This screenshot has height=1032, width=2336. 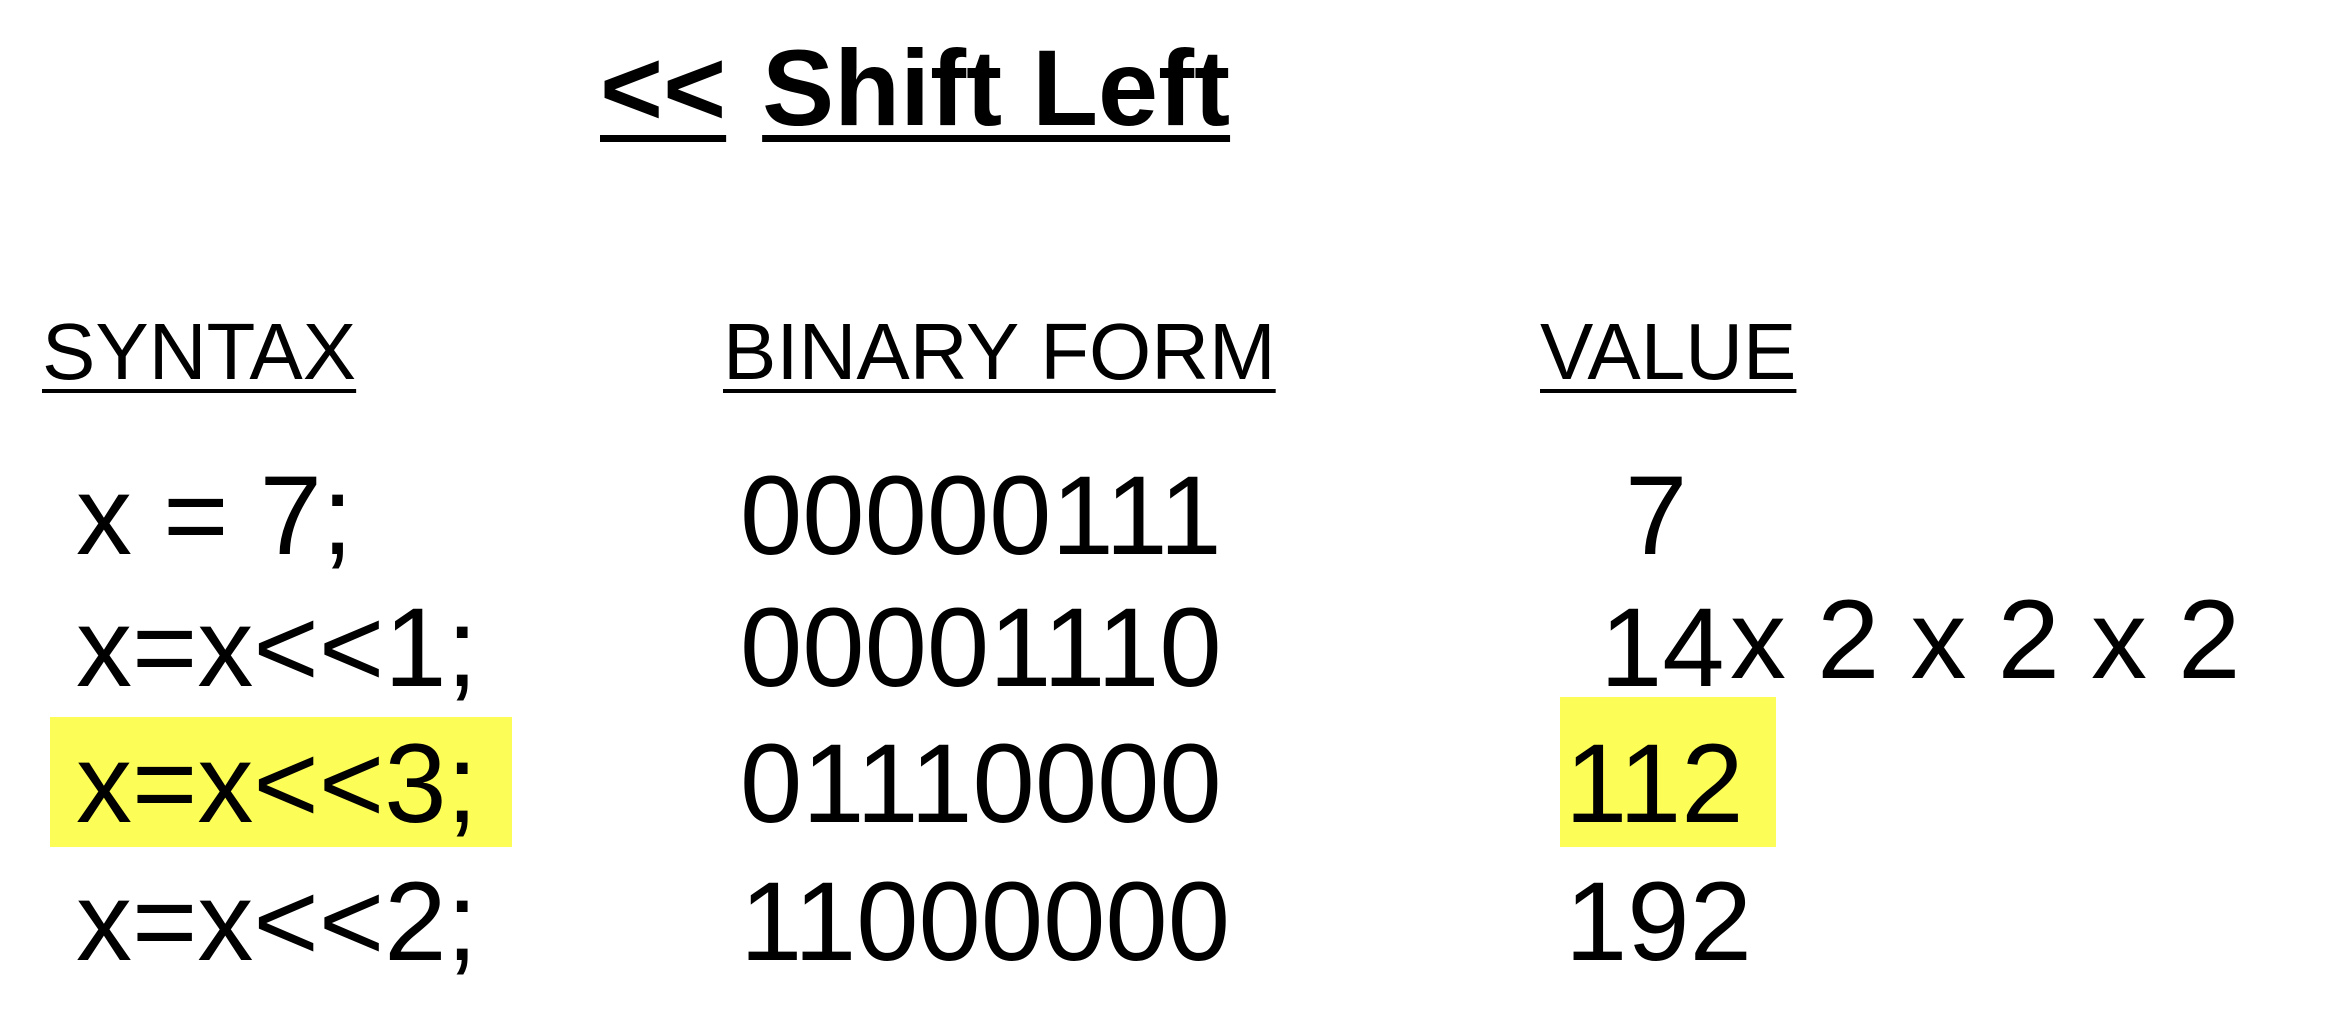 I want to click on value-highlight, so click(x=1668, y=772).